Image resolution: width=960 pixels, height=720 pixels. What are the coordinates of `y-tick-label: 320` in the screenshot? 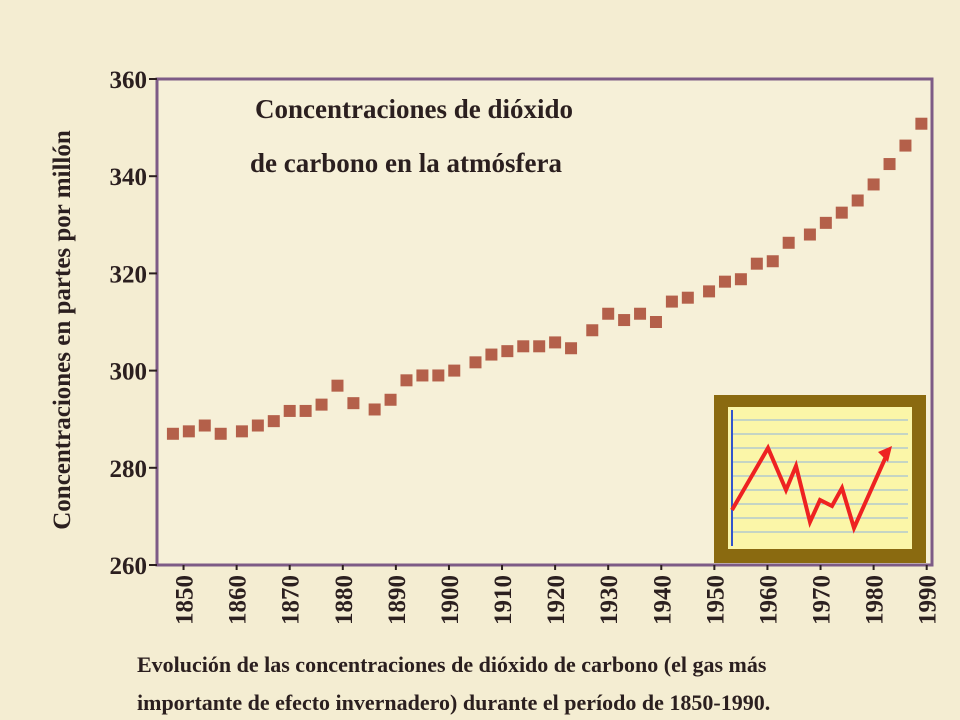 It's located at (129, 274).